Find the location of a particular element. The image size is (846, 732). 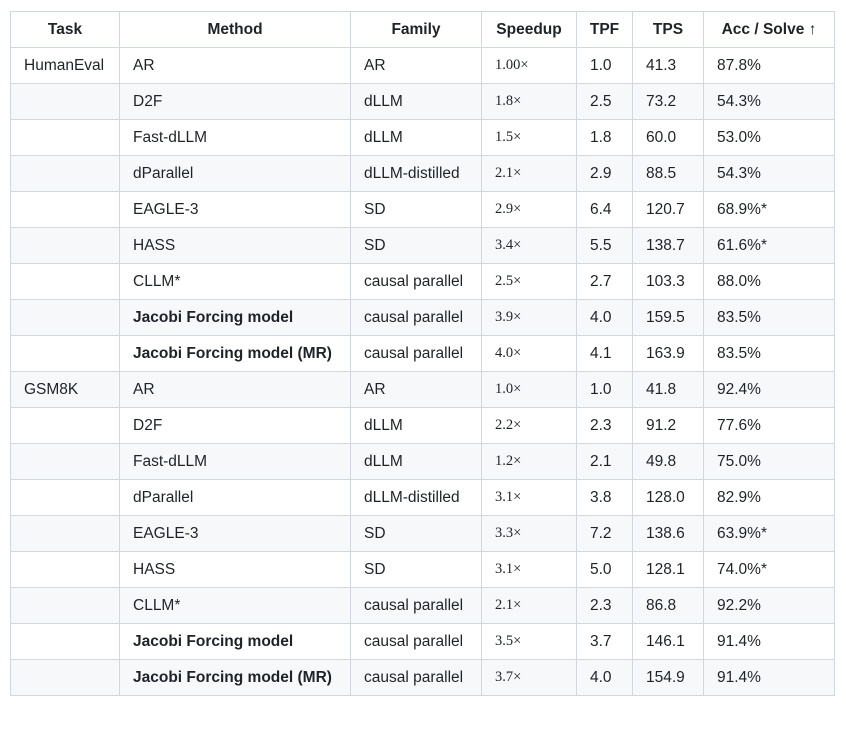

tps-cell: 49.8 is located at coordinates (668, 461).